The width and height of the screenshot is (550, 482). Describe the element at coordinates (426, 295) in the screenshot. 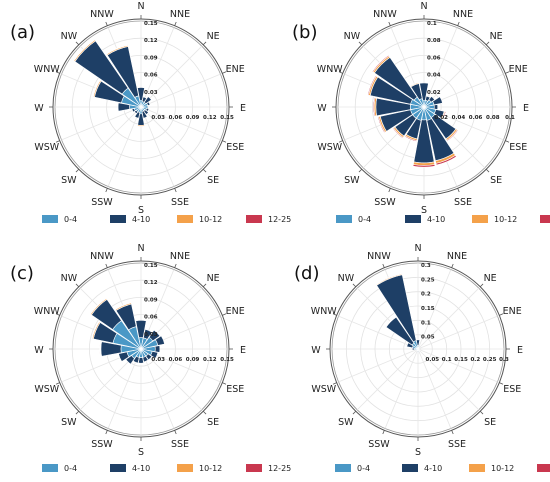

I see `radial-tick-label-north: 0.2` at that location.